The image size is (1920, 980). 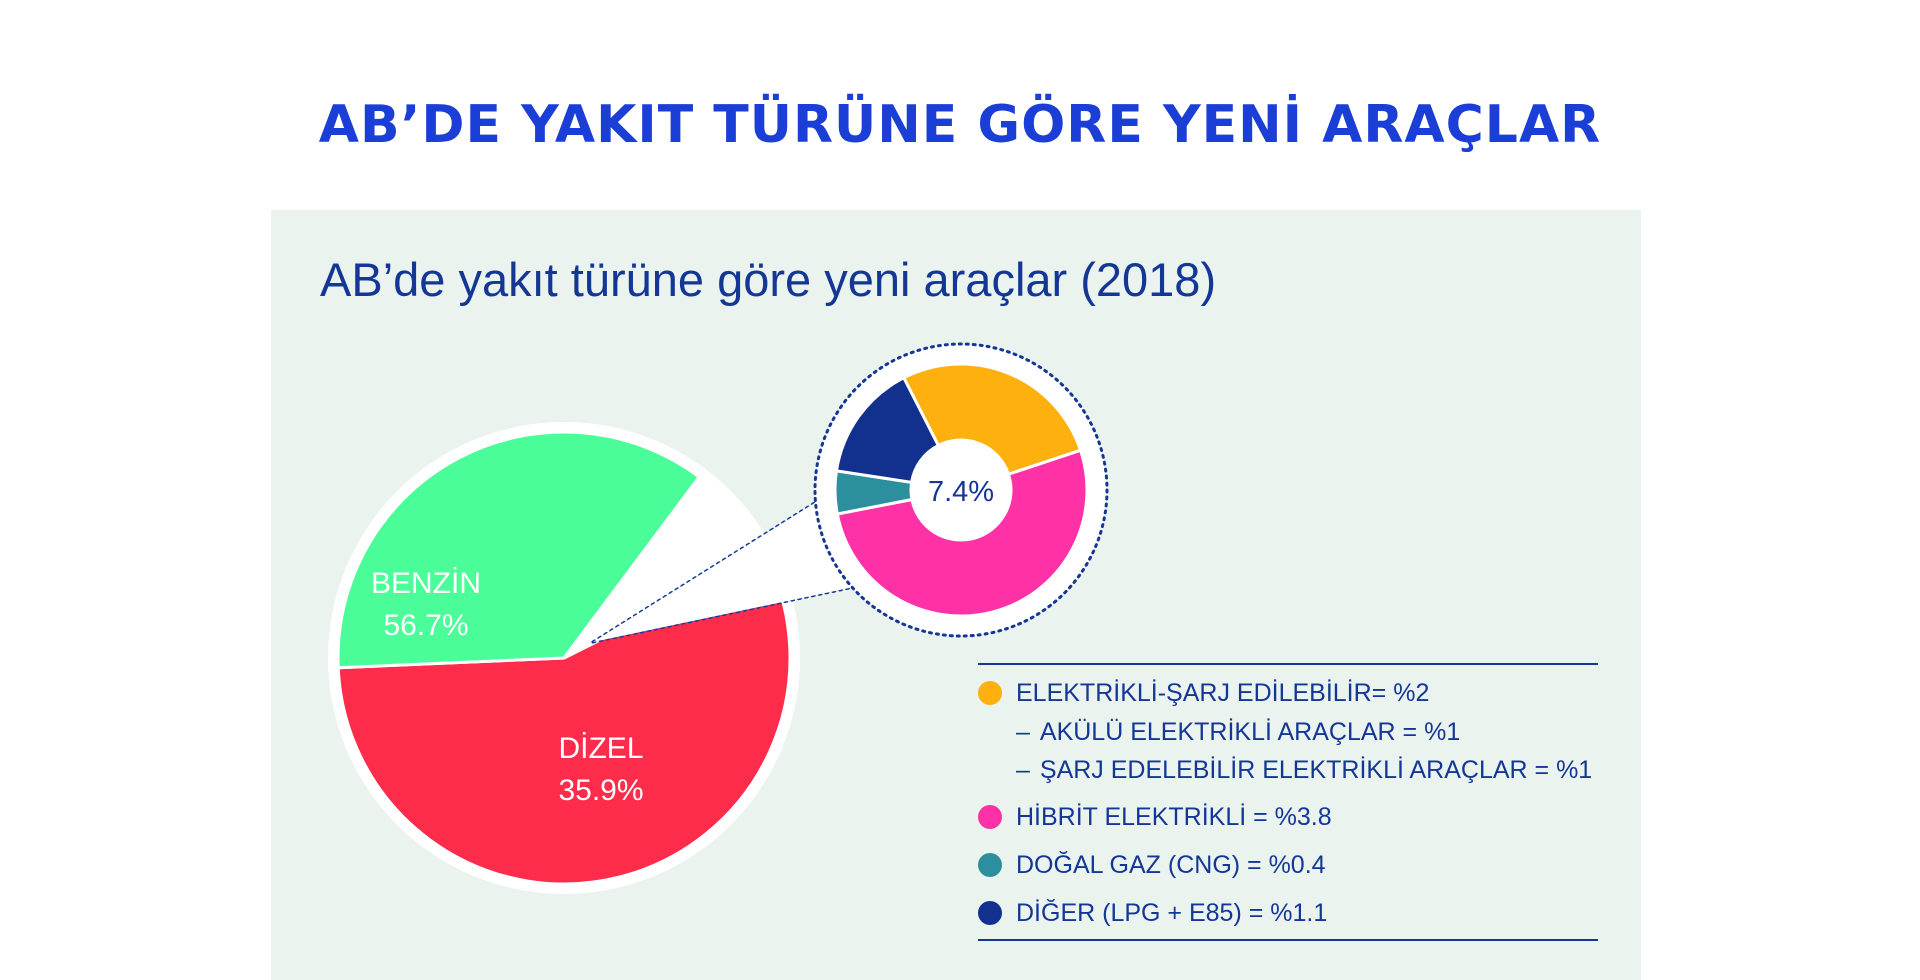 I want to click on slice-label: BENZİN, so click(x=426, y=583).